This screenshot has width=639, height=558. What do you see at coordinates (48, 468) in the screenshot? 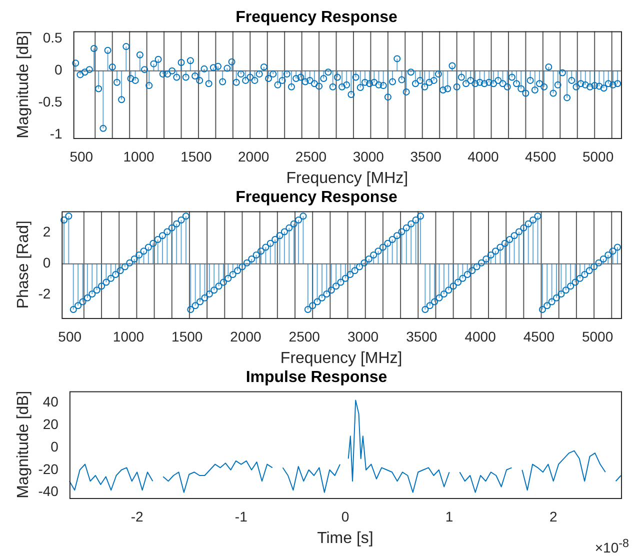
I see `y-tick-label: -20` at bounding box center [48, 468].